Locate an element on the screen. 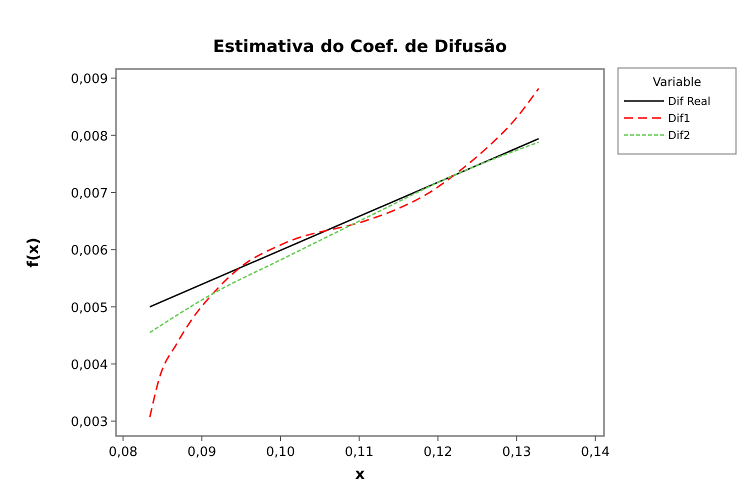 This screenshot has width=741, height=497. x-tick-label: 0,12 is located at coordinates (437, 452).